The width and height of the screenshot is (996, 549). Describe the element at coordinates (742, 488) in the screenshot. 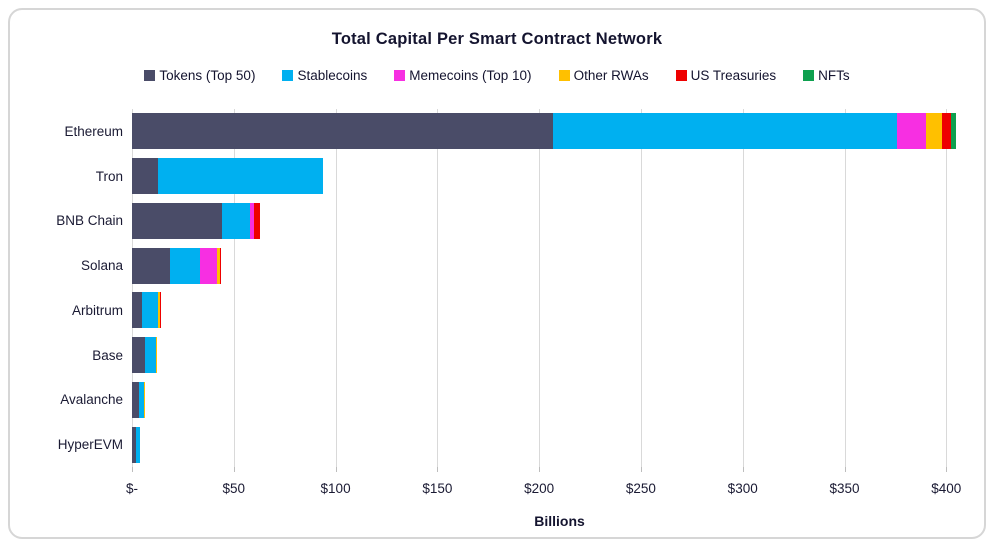

I see `x-tick-label: $300` at that location.